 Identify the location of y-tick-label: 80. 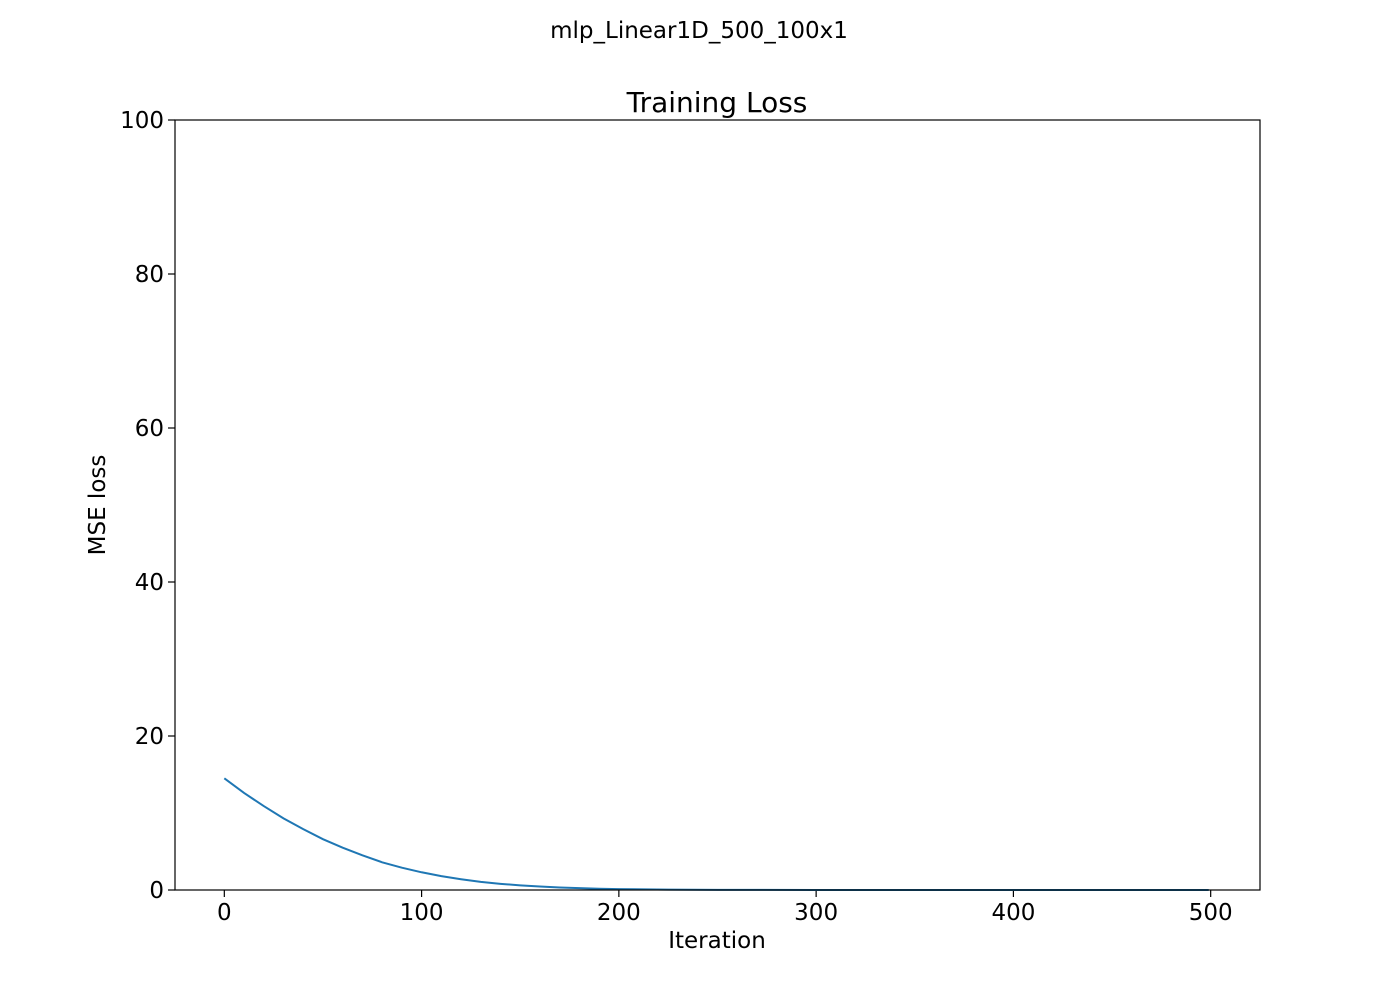
(149, 275).